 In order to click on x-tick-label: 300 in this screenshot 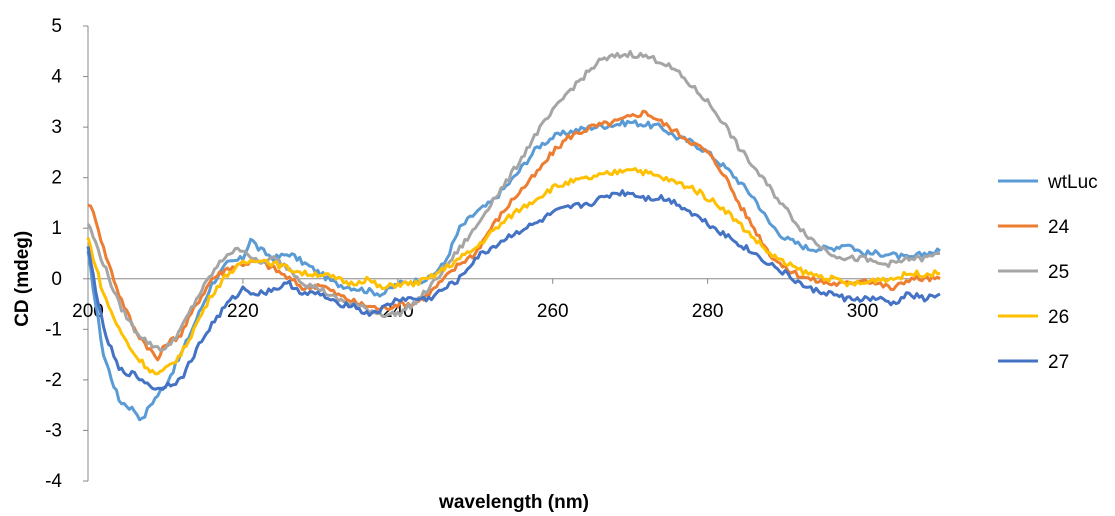, I will do `click(863, 311)`.